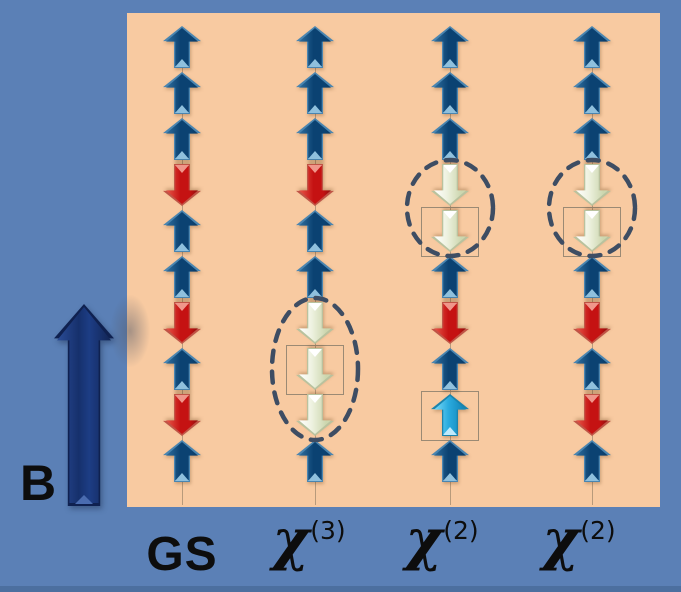 The image size is (681, 592). I want to click on field-arrow-body, so click(84, 405).